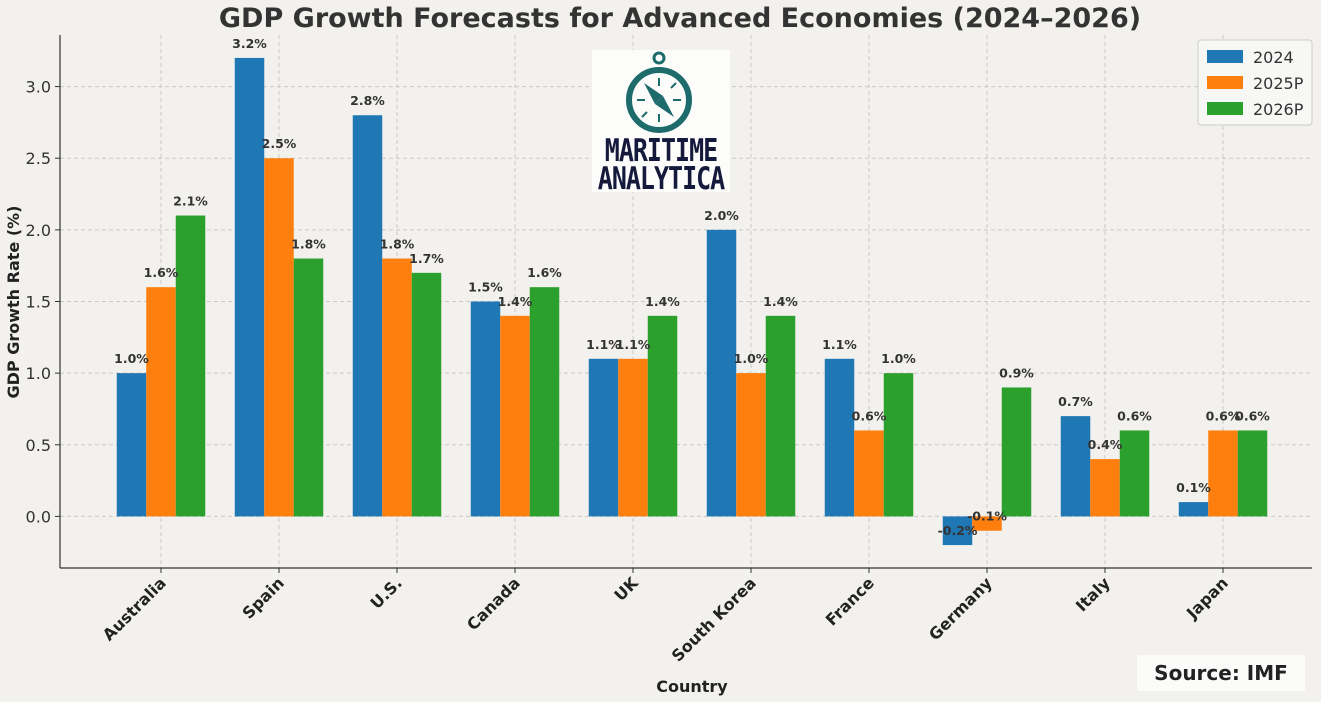 The image size is (1321, 702). Describe the element at coordinates (308, 387) in the screenshot. I see `bar-2026P-Spain` at that location.